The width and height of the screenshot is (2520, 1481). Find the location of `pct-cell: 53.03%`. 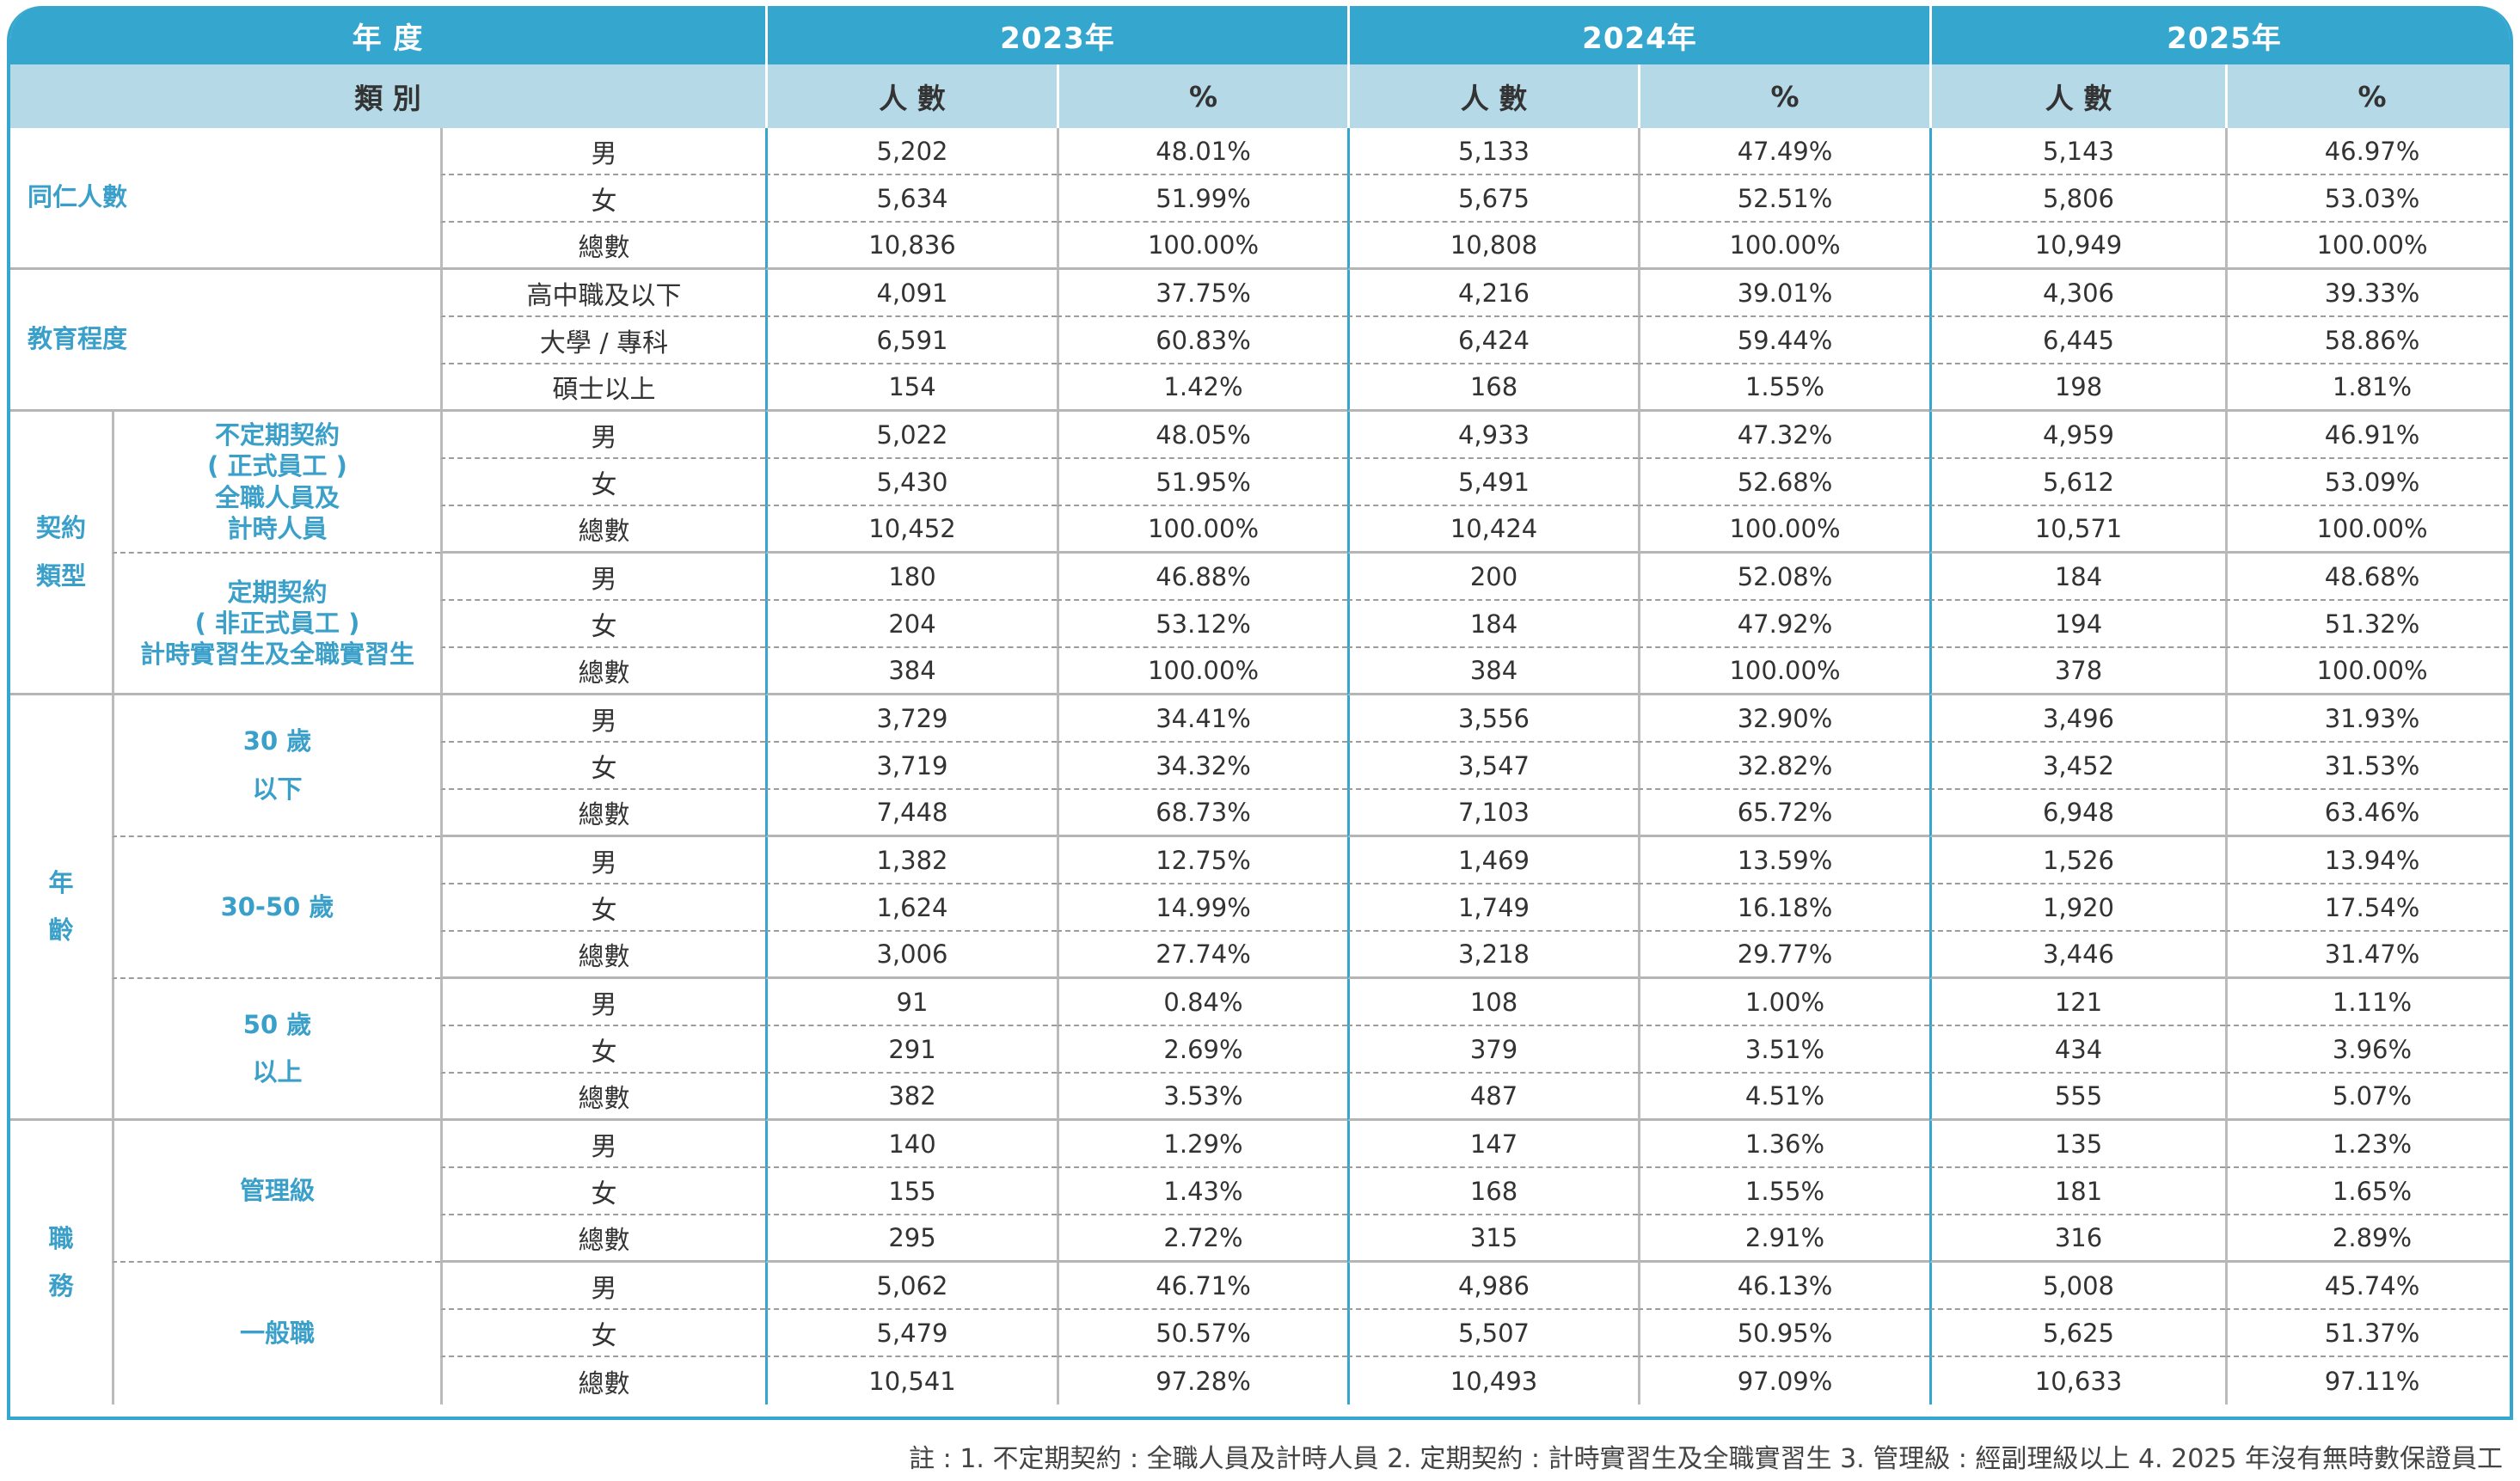

pct-cell: 53.03% is located at coordinates (2368, 199).